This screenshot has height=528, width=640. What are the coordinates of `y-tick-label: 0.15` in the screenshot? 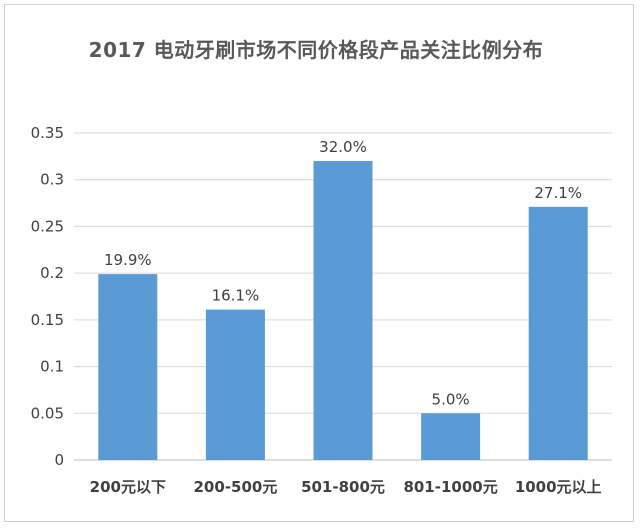 It's located at (47, 320).